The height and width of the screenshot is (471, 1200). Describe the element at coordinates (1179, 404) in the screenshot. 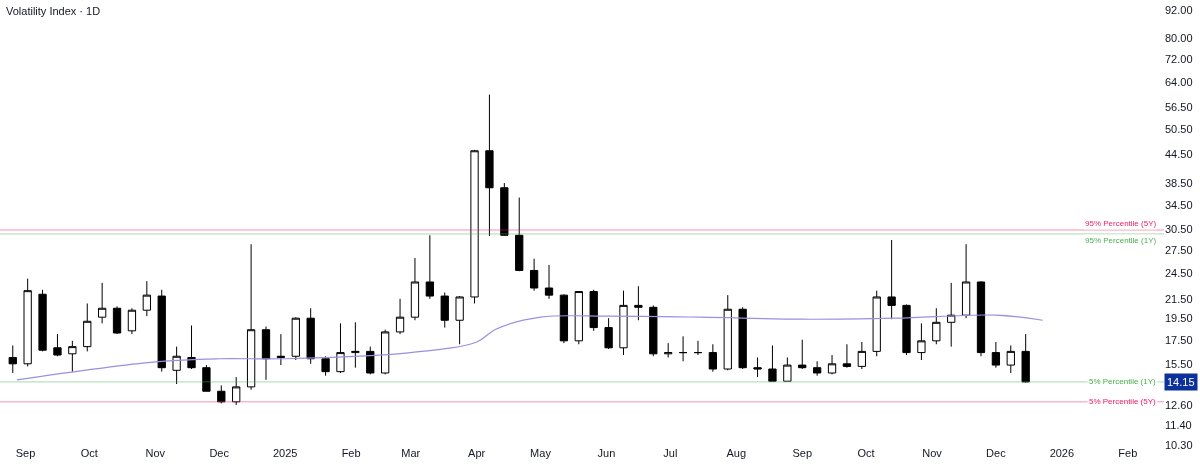

I see `y-tick-label: 12.60` at that location.